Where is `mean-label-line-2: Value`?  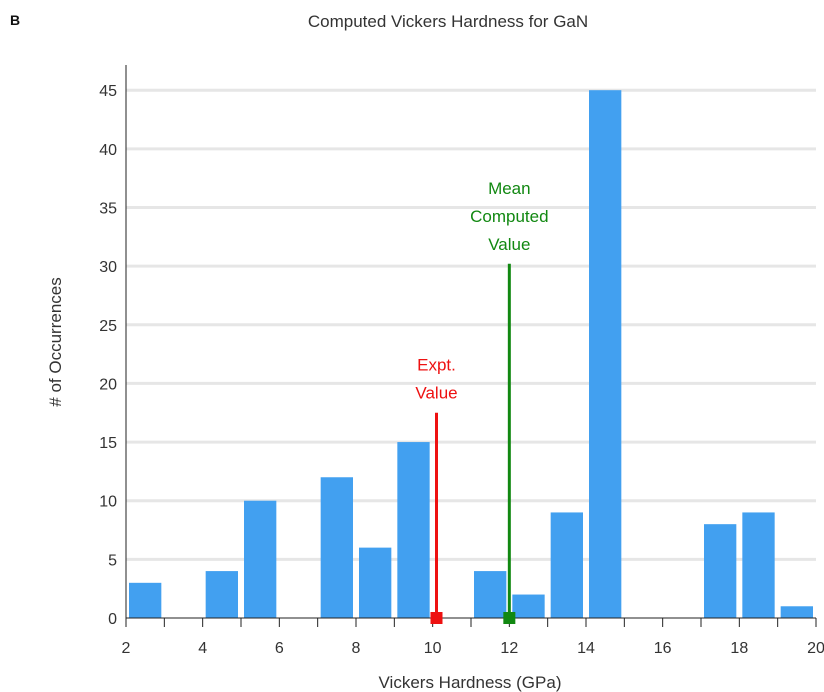
mean-label-line-2: Value is located at coordinates (509, 244).